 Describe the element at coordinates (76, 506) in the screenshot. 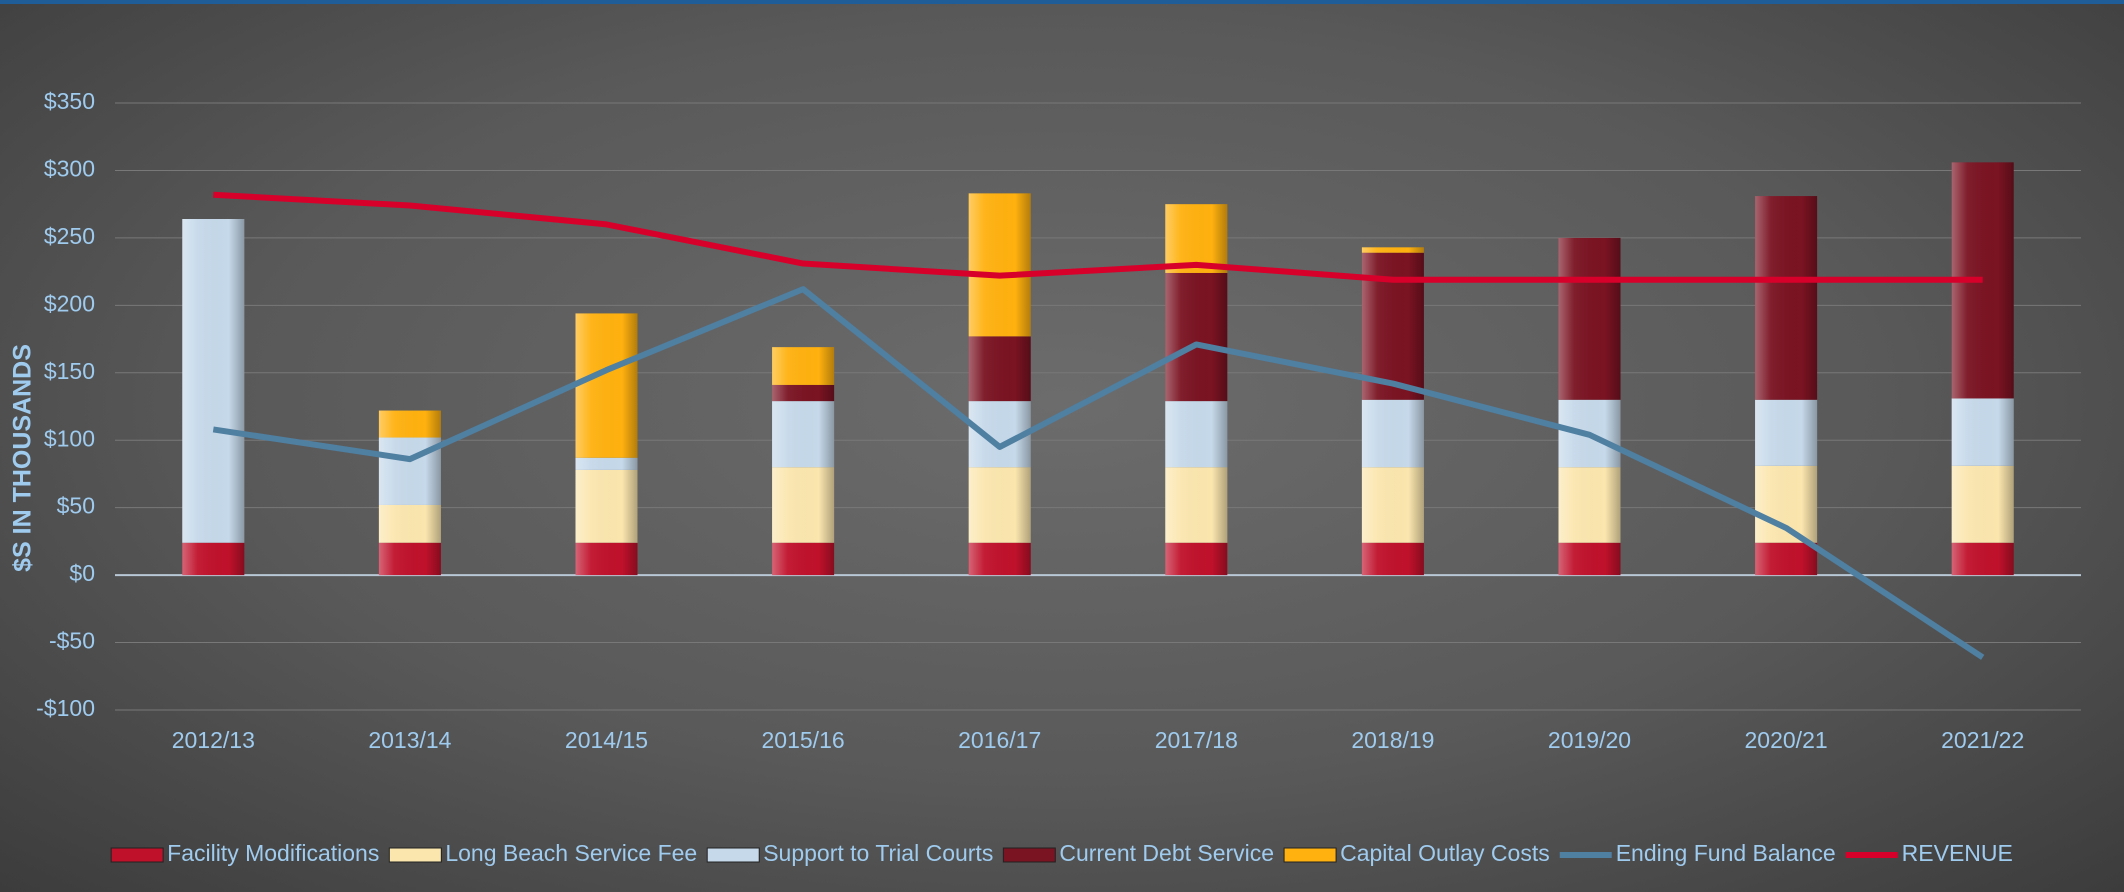

I see `y-tick-label: $50` at that location.